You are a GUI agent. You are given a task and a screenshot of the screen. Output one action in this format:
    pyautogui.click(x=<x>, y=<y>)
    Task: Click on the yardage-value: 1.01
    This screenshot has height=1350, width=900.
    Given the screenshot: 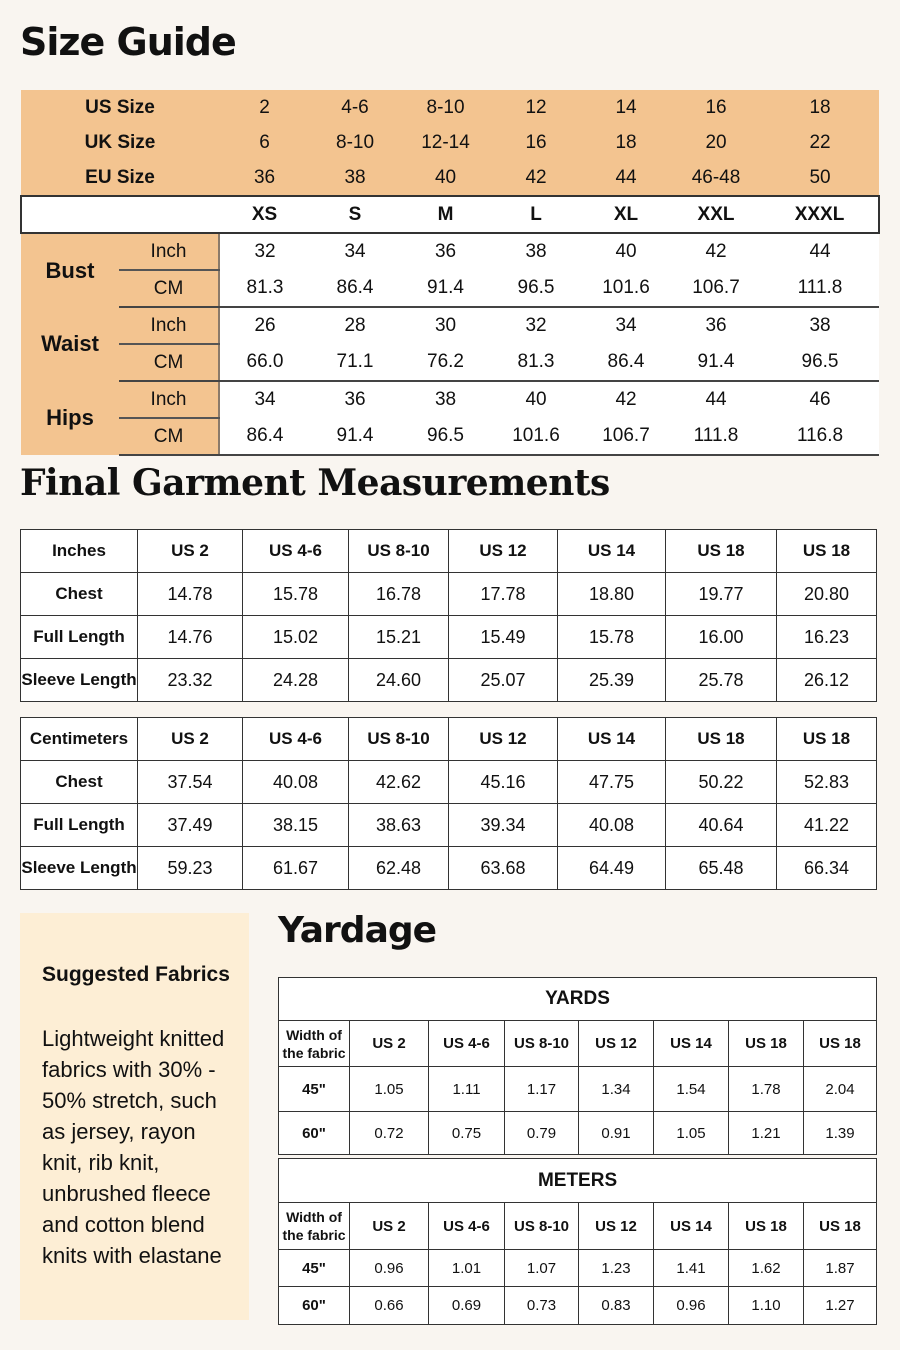 What is the action you would take?
    pyautogui.click(x=466, y=1268)
    